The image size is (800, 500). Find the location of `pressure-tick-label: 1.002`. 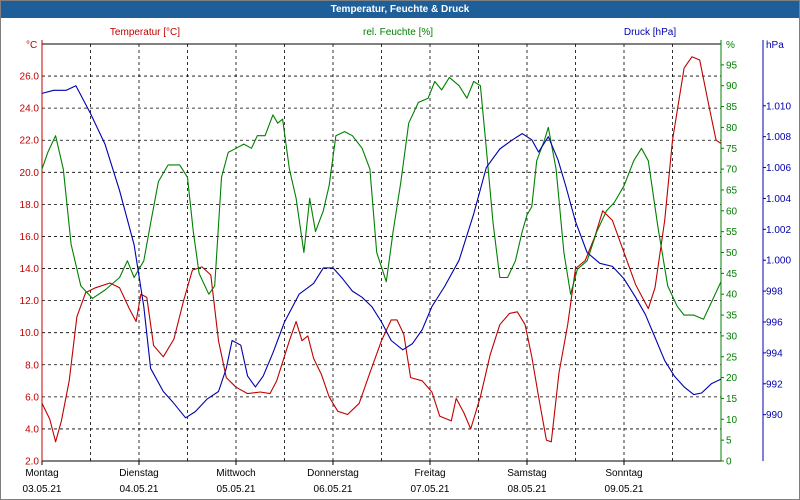

pressure-tick-label: 1.002 is located at coordinates (778, 230).